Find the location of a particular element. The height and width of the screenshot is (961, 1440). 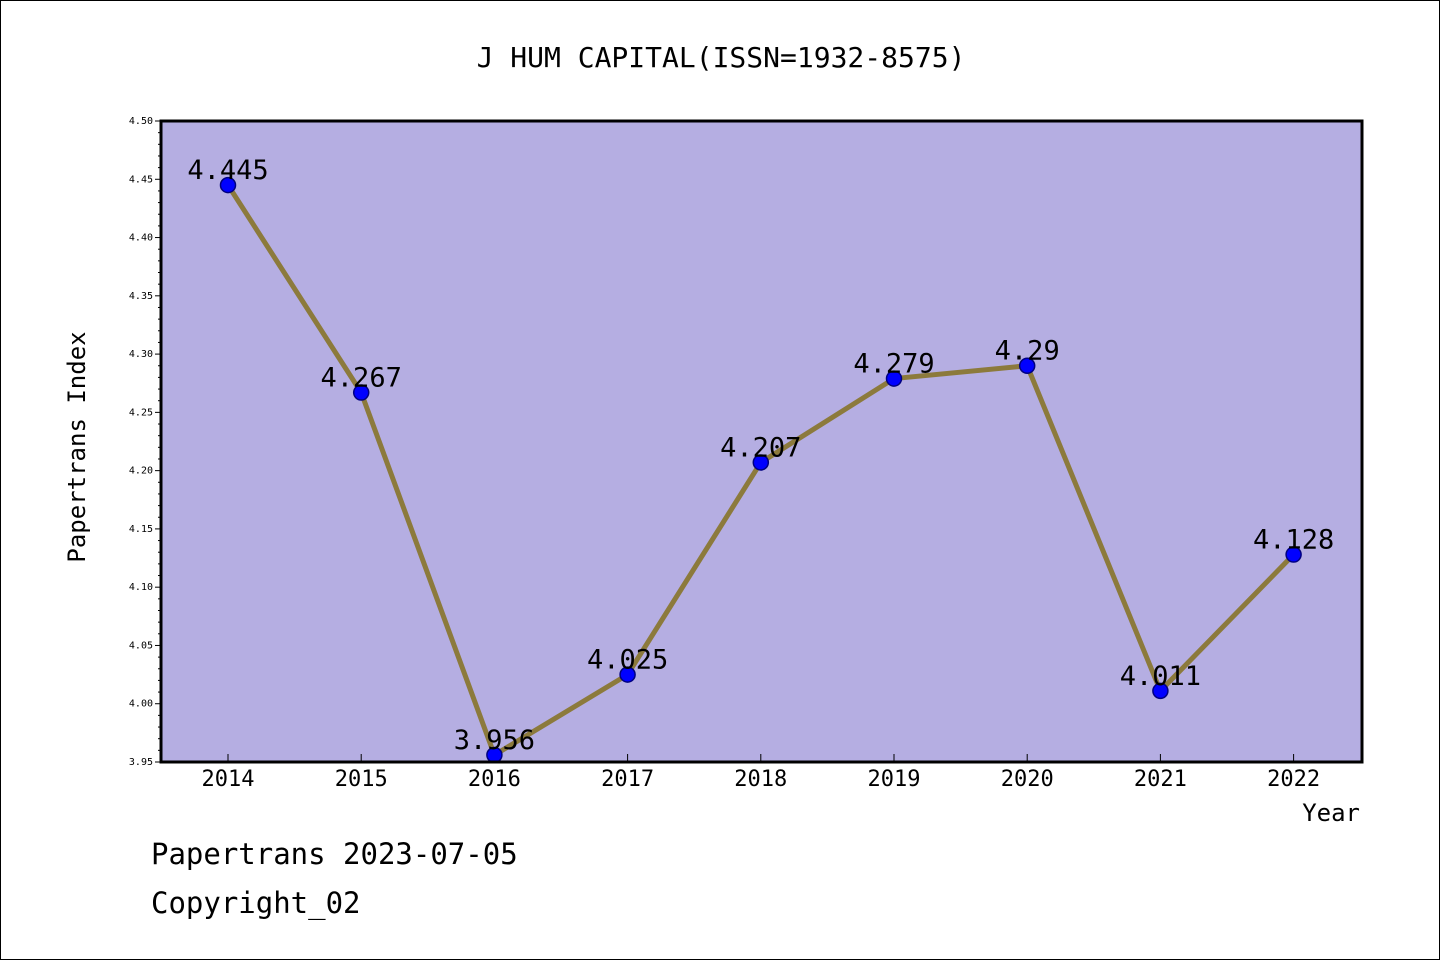

y-tick-label: 4.35 is located at coordinates (141, 296).